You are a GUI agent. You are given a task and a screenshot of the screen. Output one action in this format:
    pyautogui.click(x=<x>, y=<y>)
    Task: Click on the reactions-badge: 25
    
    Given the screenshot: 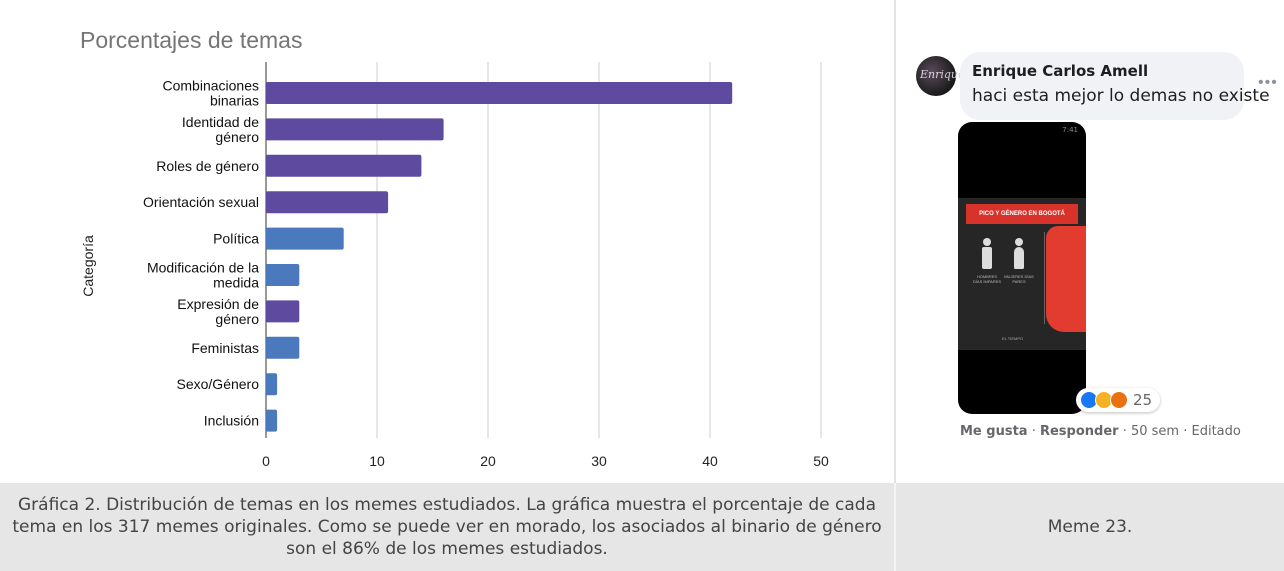 What is the action you would take?
    pyautogui.click(x=1118, y=400)
    